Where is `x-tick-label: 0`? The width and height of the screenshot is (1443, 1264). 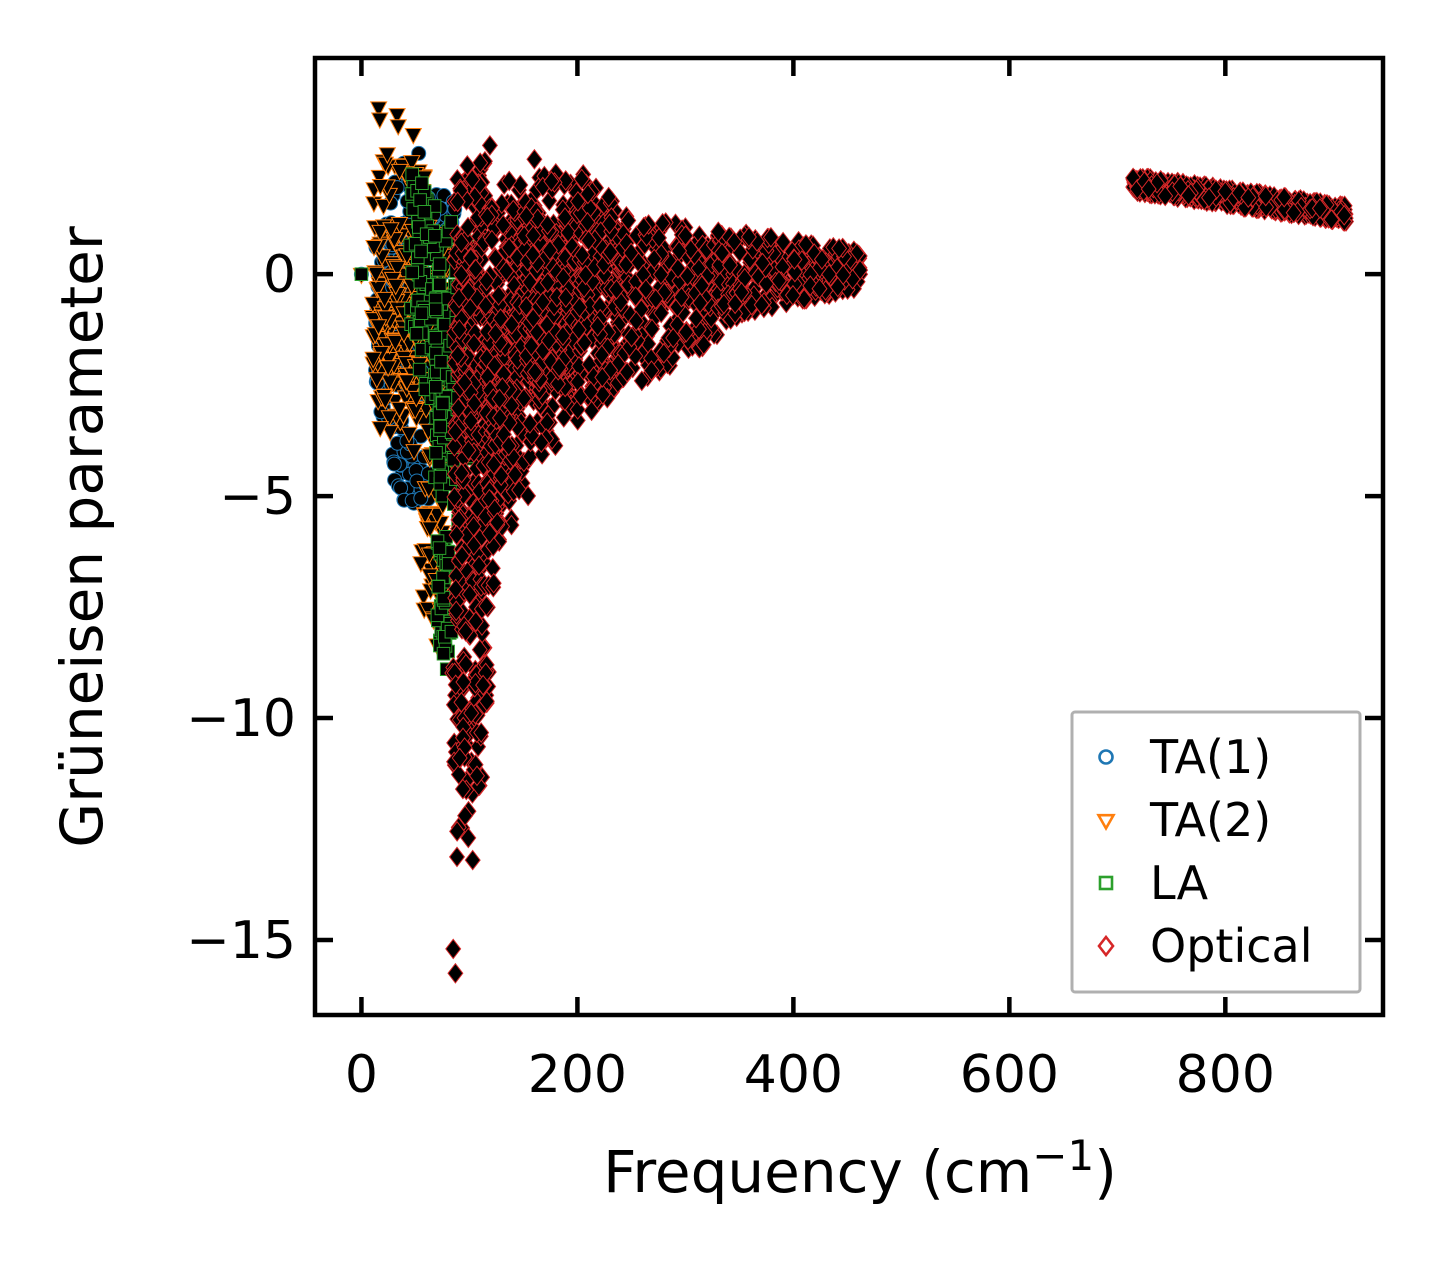 x-tick-label: 0 is located at coordinates (361, 1075).